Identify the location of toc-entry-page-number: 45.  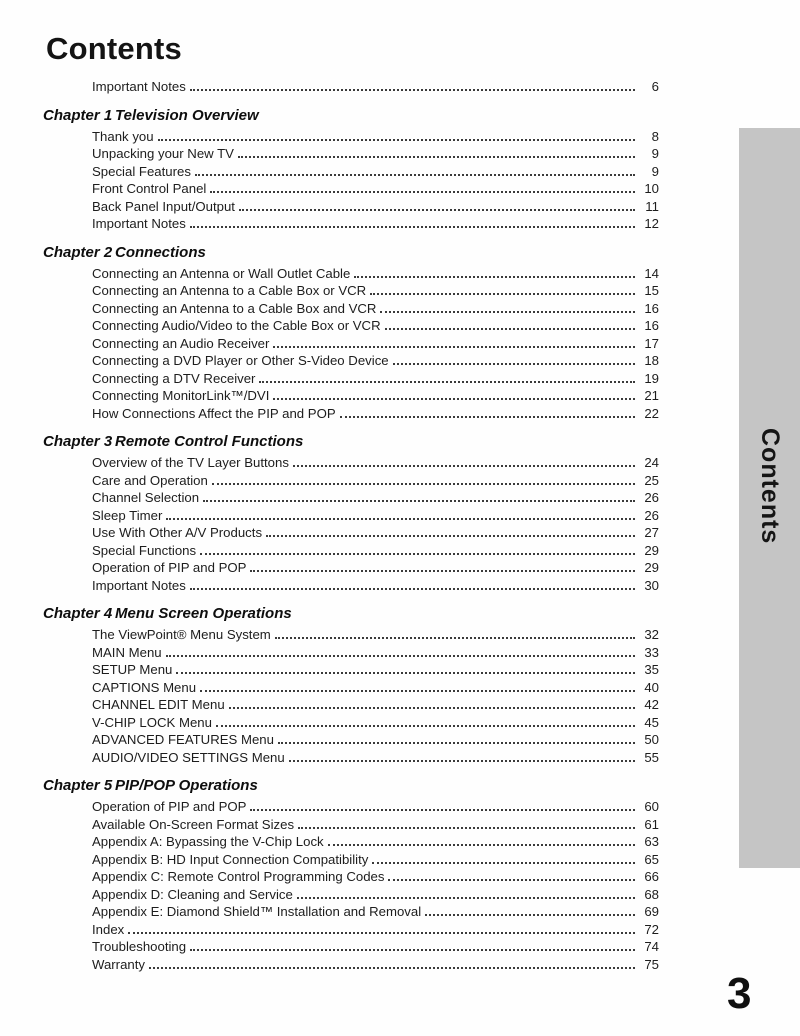
(651, 722).